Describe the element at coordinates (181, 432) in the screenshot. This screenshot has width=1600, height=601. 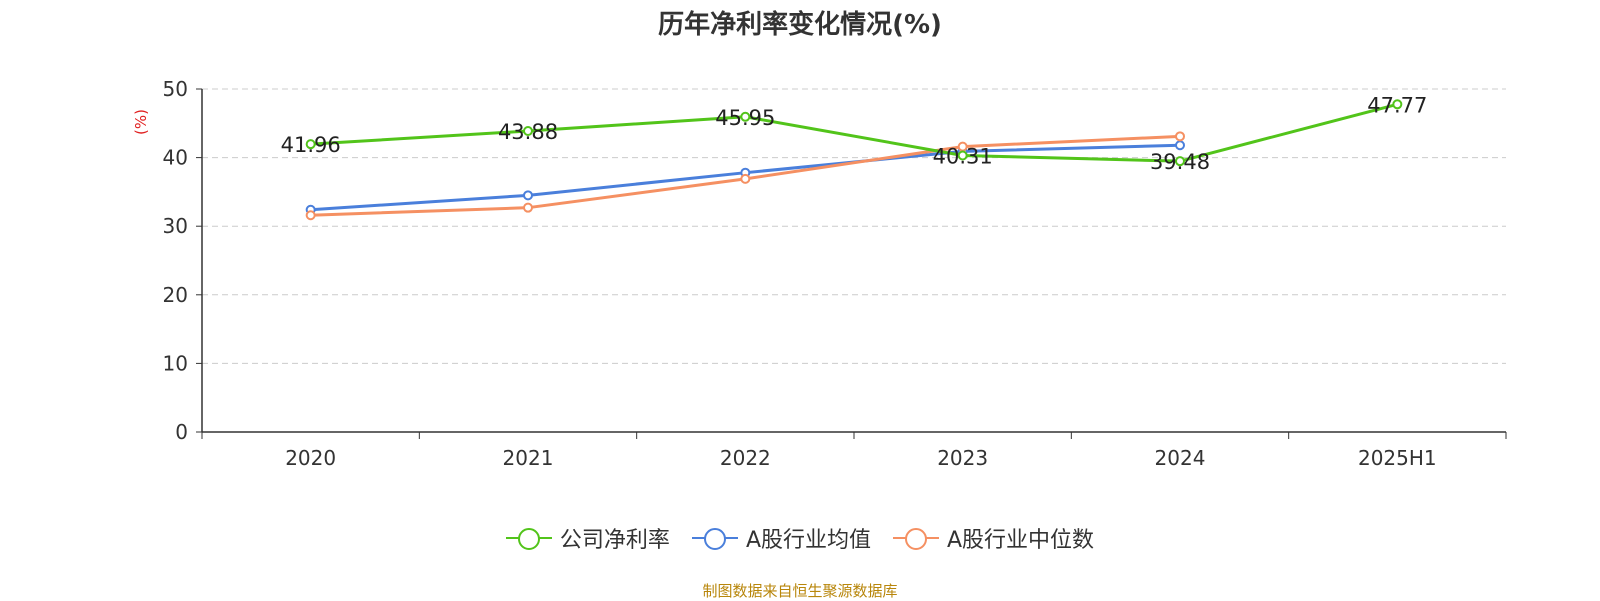
I see `y-tick-label: 0` at that location.